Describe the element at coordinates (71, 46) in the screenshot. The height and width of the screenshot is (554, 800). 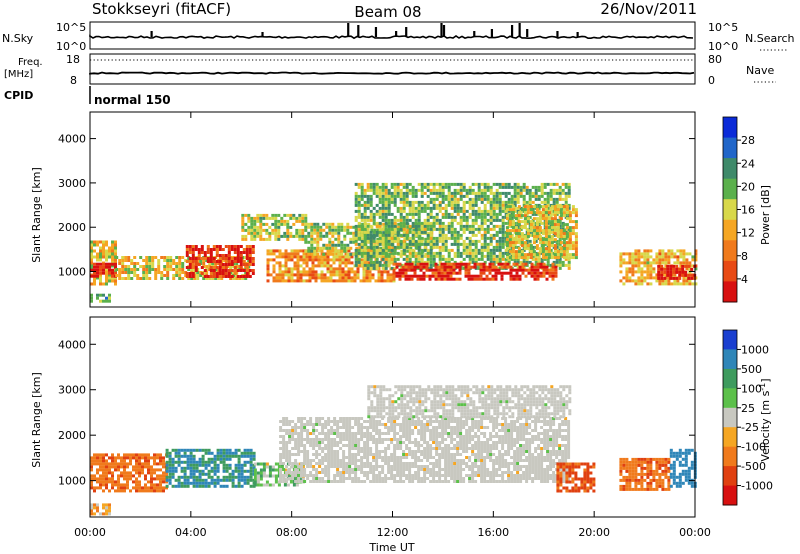
I see `nsky-tick-bottom: 10^0` at that location.